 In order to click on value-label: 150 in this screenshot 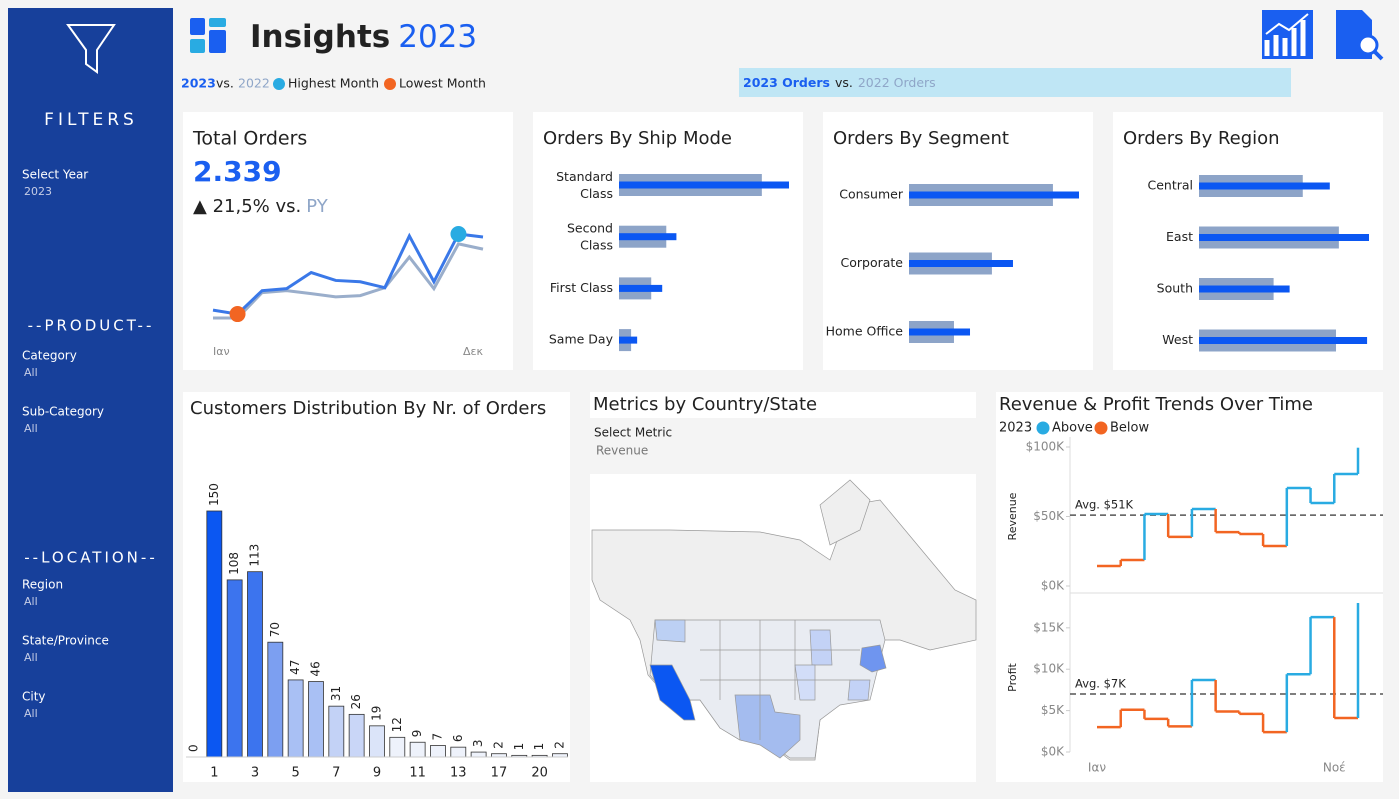, I will do `click(214, 494)`.